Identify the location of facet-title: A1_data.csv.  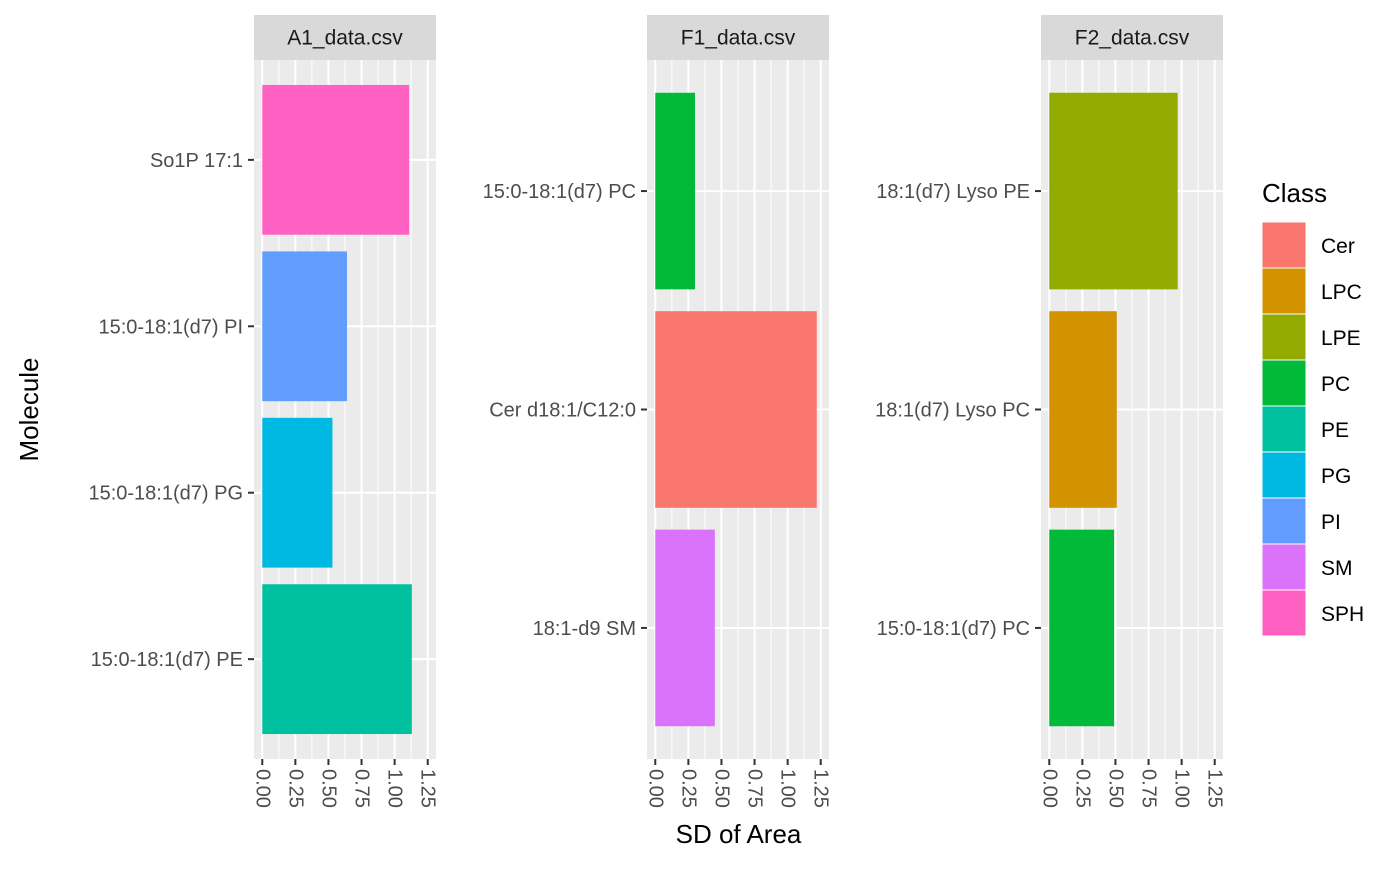
(345, 38).